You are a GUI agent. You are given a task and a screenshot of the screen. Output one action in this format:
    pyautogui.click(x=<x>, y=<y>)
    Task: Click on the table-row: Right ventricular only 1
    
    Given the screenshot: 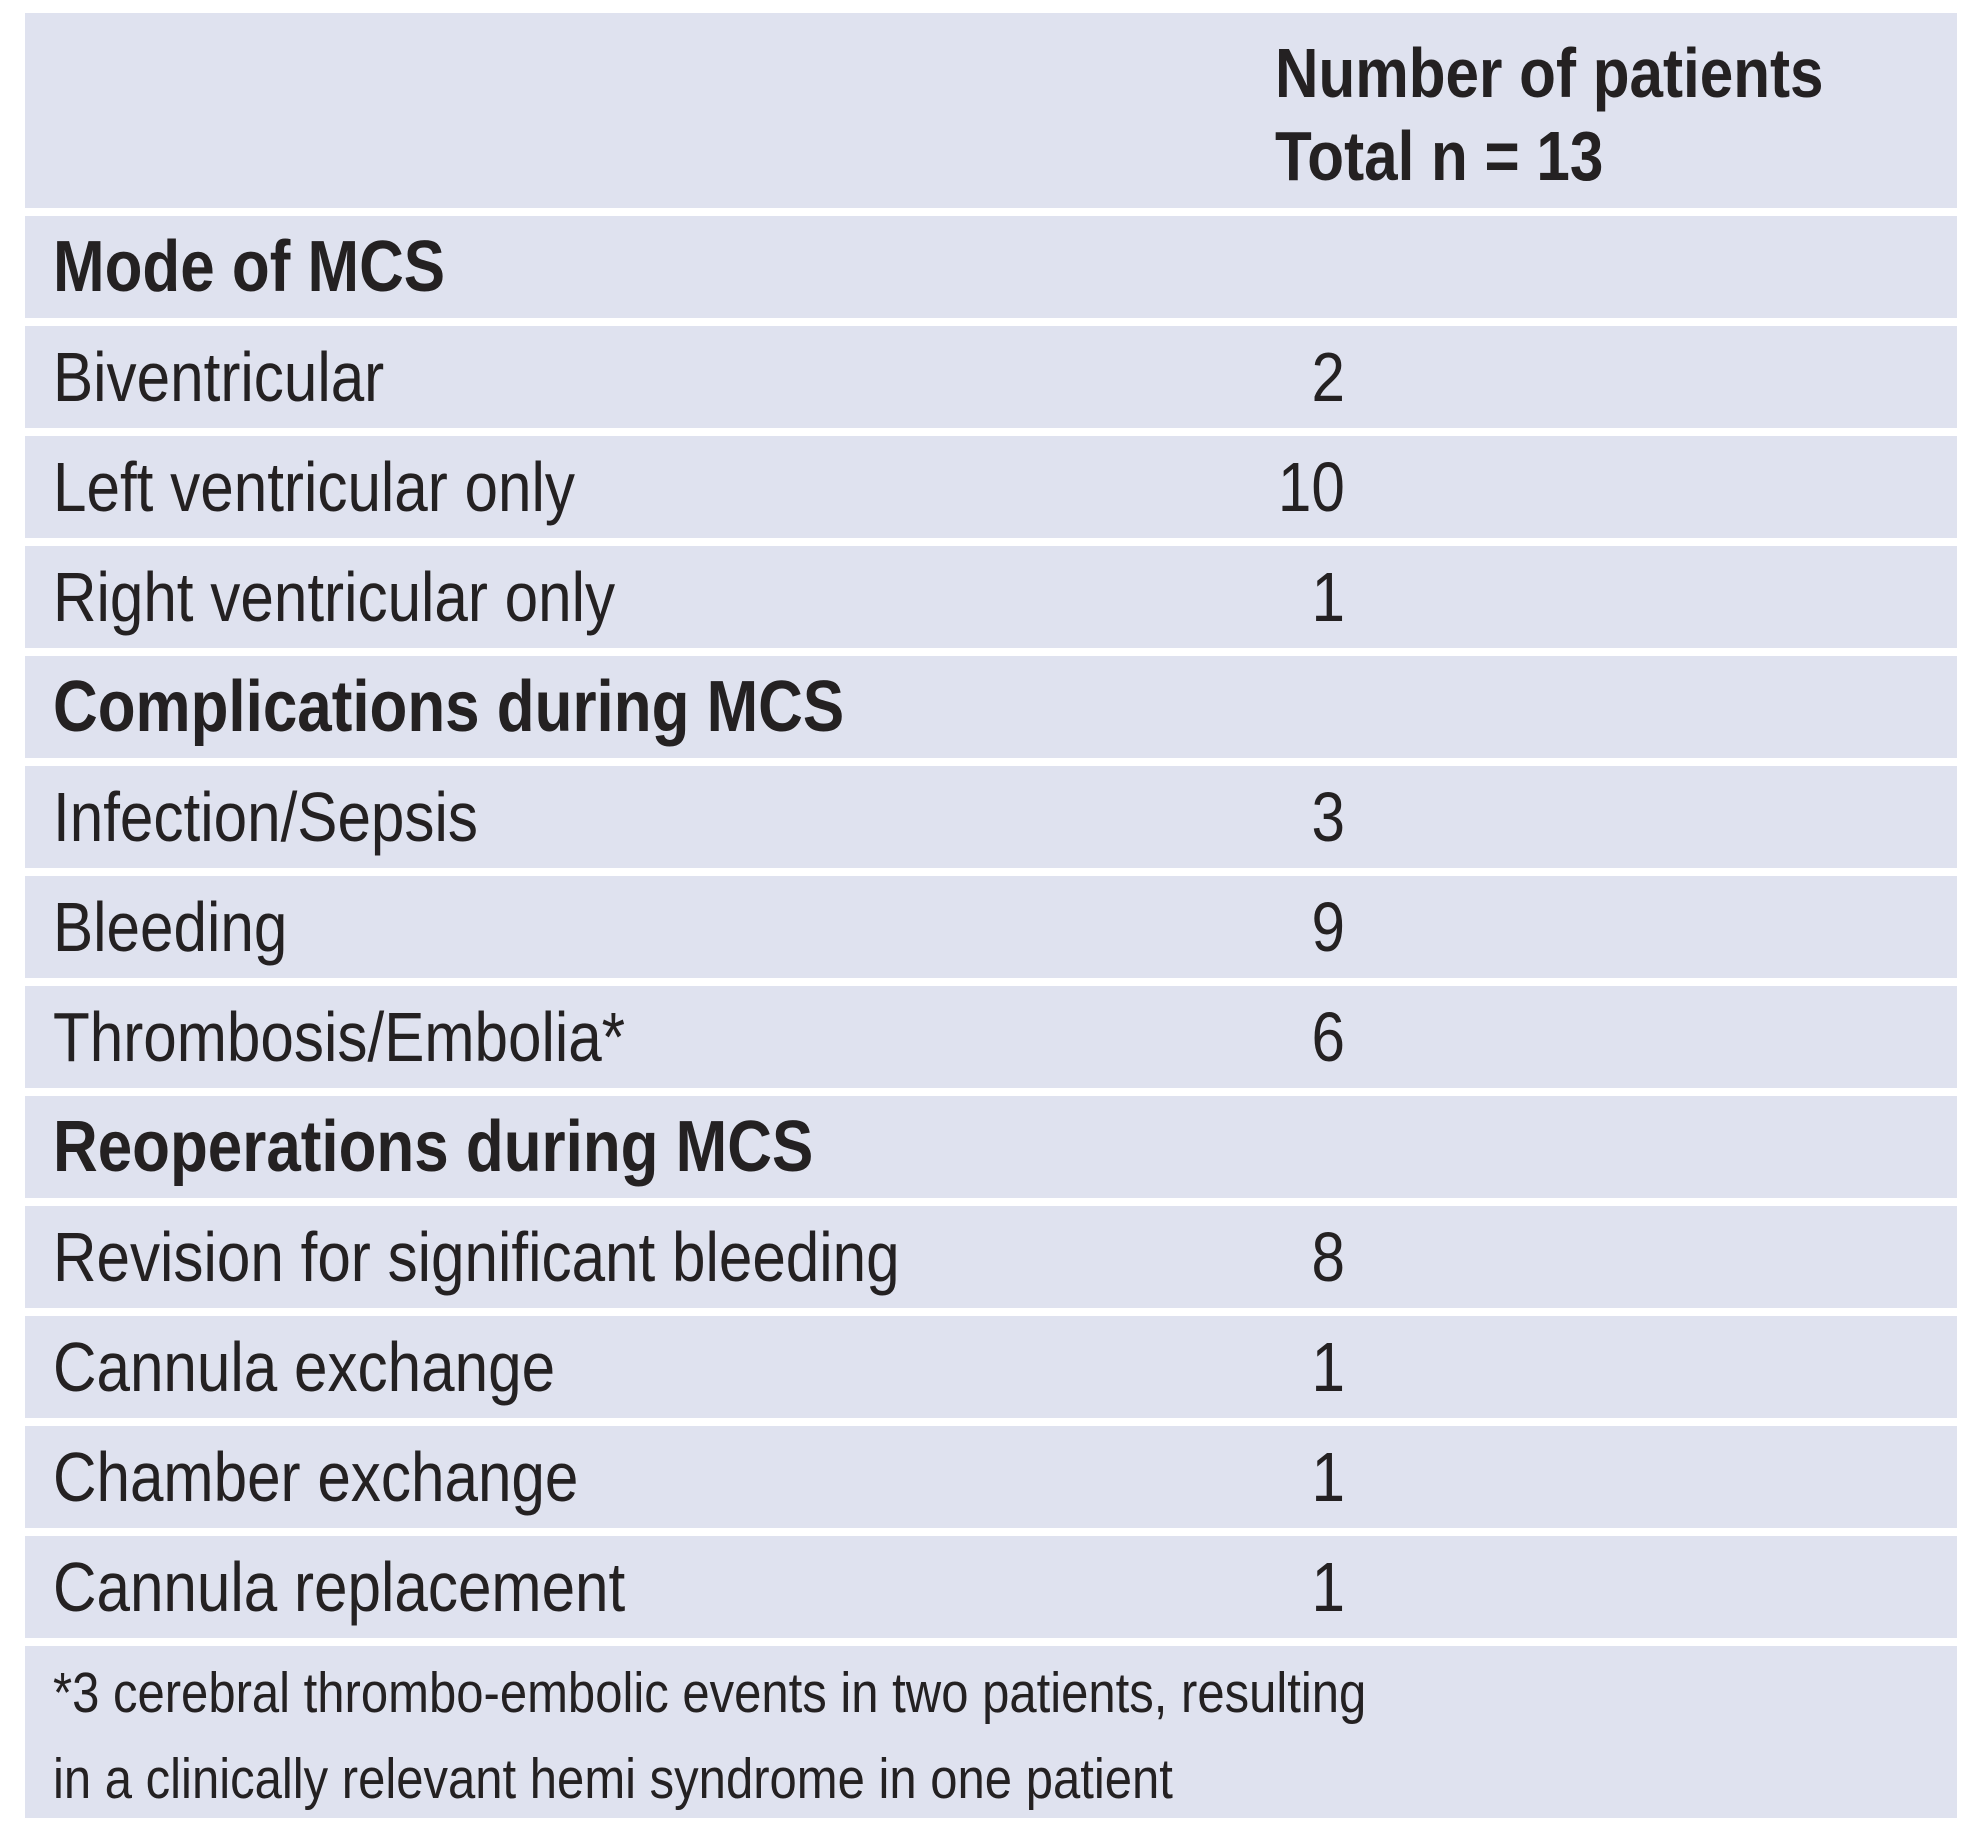 What is the action you would take?
    pyautogui.click(x=991, y=593)
    